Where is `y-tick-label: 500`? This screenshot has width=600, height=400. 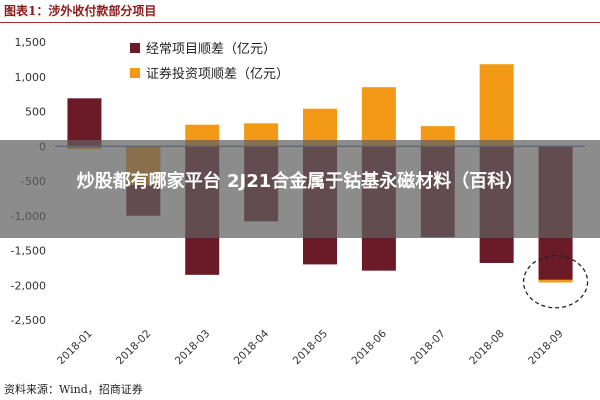 y-tick-label: 500 is located at coordinates (35, 112).